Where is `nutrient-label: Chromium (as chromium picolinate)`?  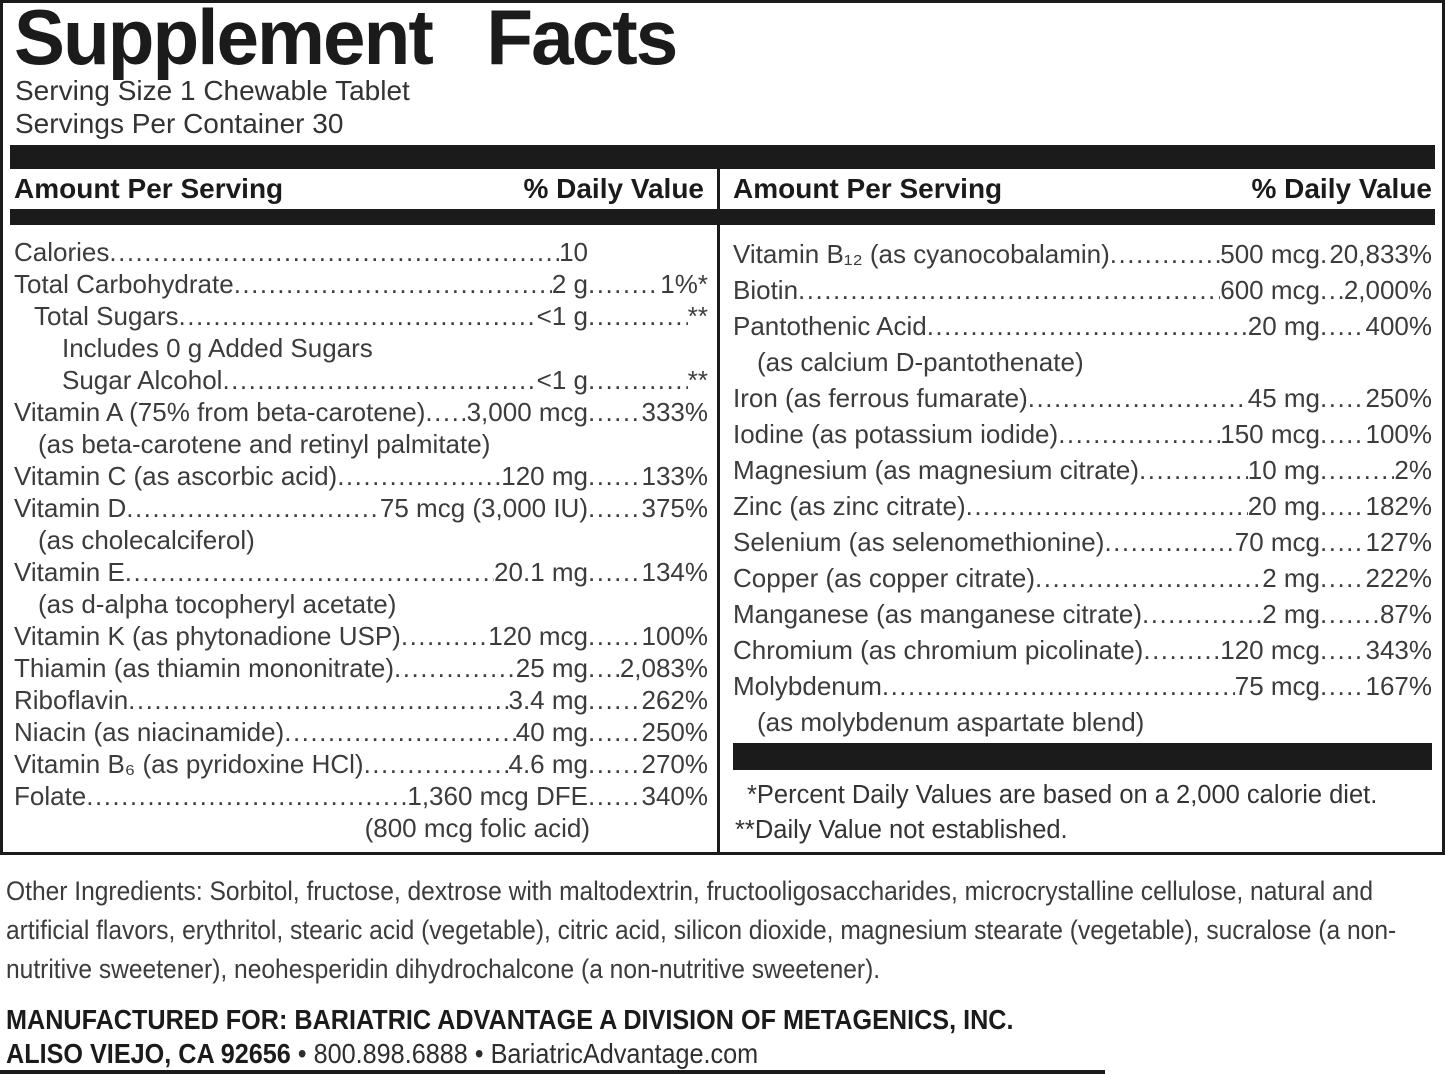 nutrient-label: Chromium (as chromium picolinate) is located at coordinates (938, 650).